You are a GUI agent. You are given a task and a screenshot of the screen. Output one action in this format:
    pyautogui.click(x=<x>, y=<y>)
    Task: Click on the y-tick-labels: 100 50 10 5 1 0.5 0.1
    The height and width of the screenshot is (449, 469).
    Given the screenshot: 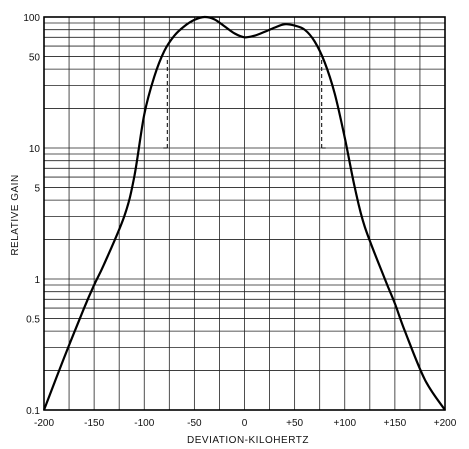 What is the action you would take?
    pyautogui.click(x=31, y=215)
    